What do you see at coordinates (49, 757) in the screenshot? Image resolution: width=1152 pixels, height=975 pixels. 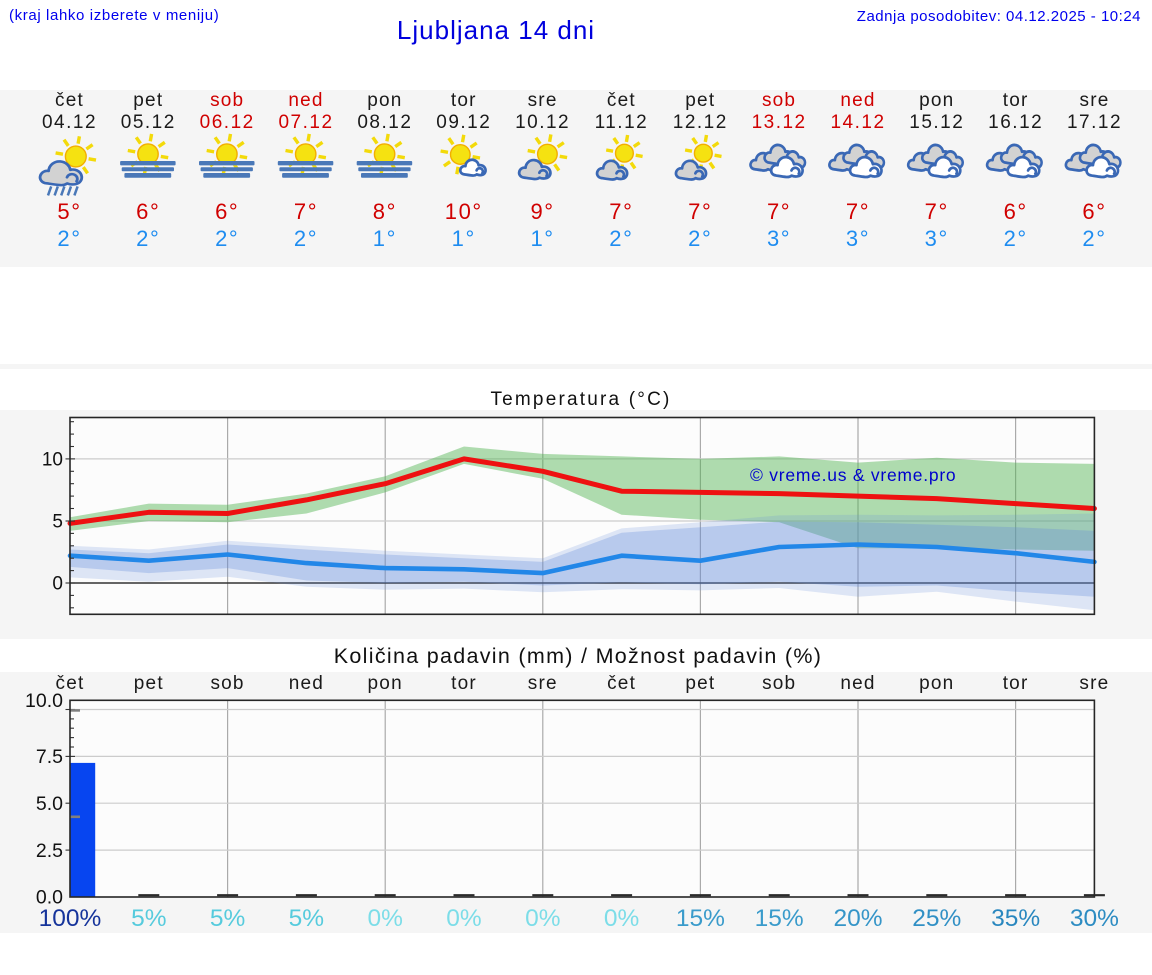 I see `svg-text: 7.5` at bounding box center [49, 757].